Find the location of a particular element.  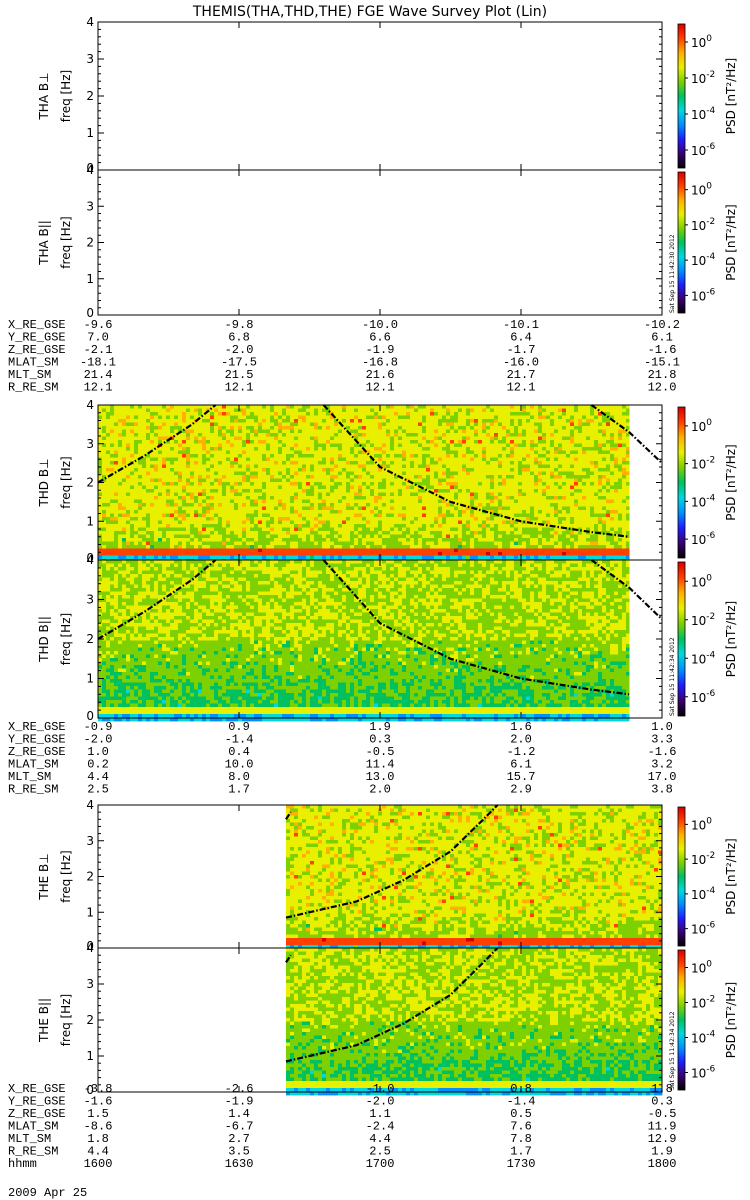

ephemeris-value: 2.9 is located at coordinates (521, 790).